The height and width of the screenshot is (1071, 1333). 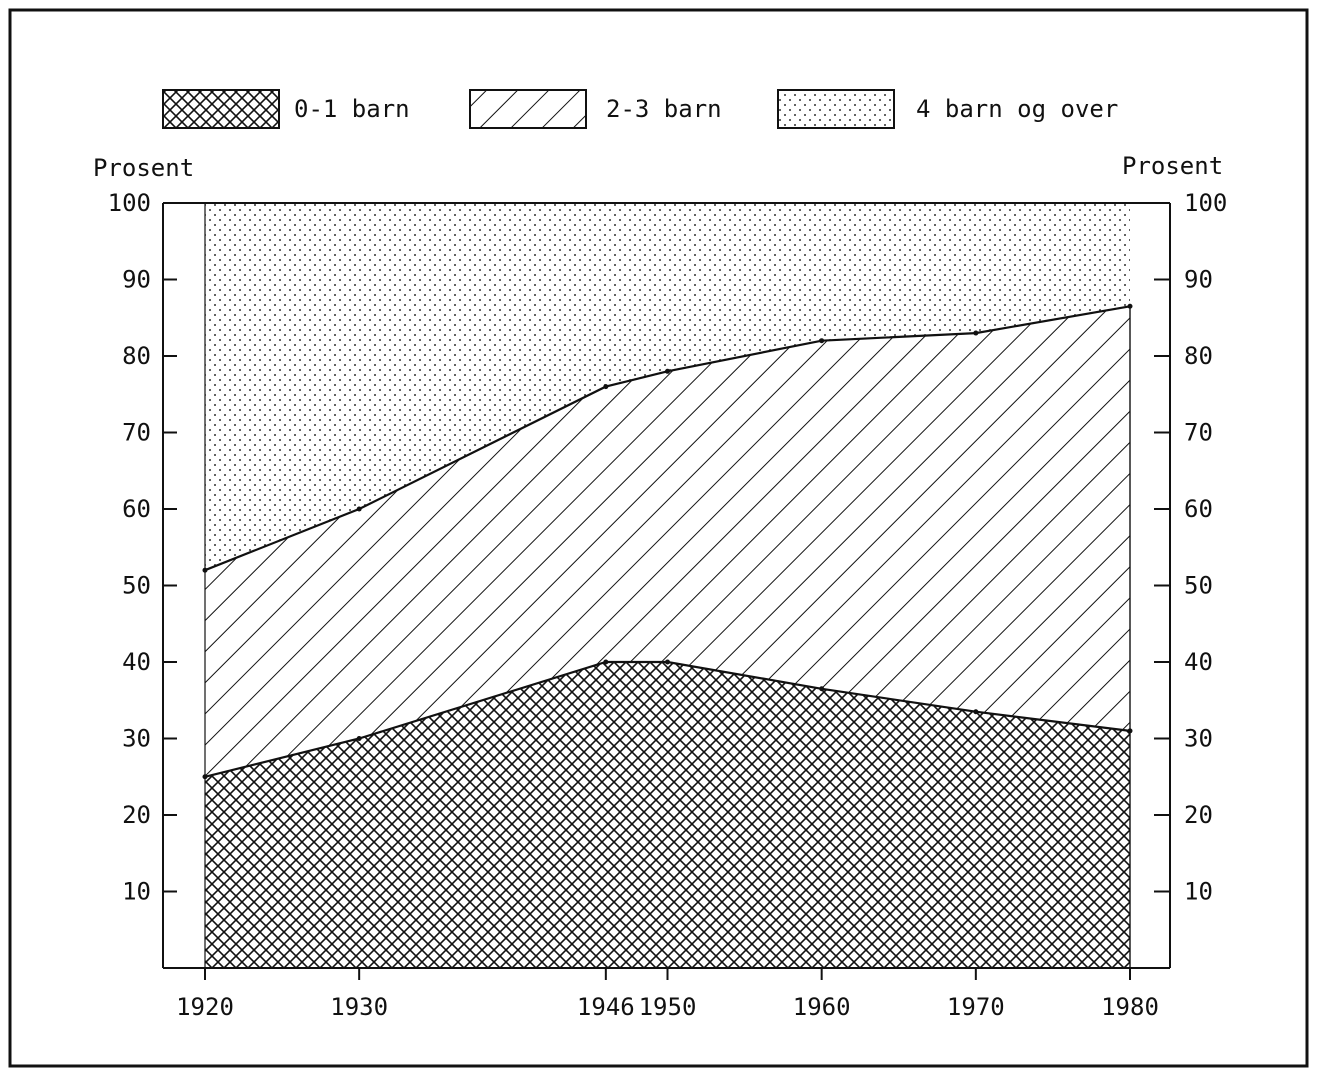 I want to click on y-tick-label-right: 60, so click(x=1198, y=509).